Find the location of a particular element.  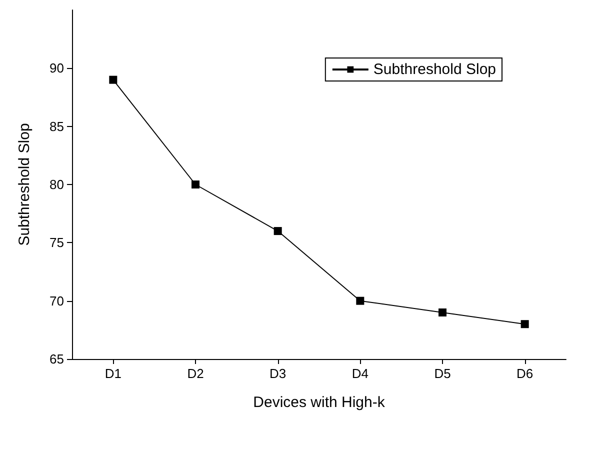

y-tick-label: 85 is located at coordinates (57, 126).